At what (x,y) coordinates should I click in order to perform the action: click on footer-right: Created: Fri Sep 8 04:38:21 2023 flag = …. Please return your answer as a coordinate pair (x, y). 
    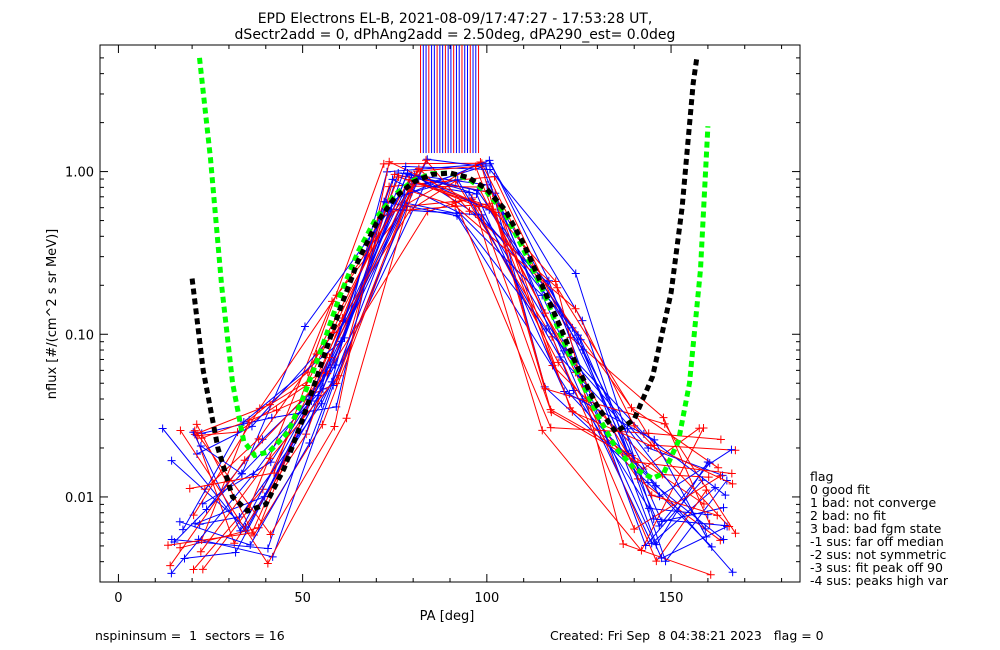
    Looking at the image, I should click on (687, 635).